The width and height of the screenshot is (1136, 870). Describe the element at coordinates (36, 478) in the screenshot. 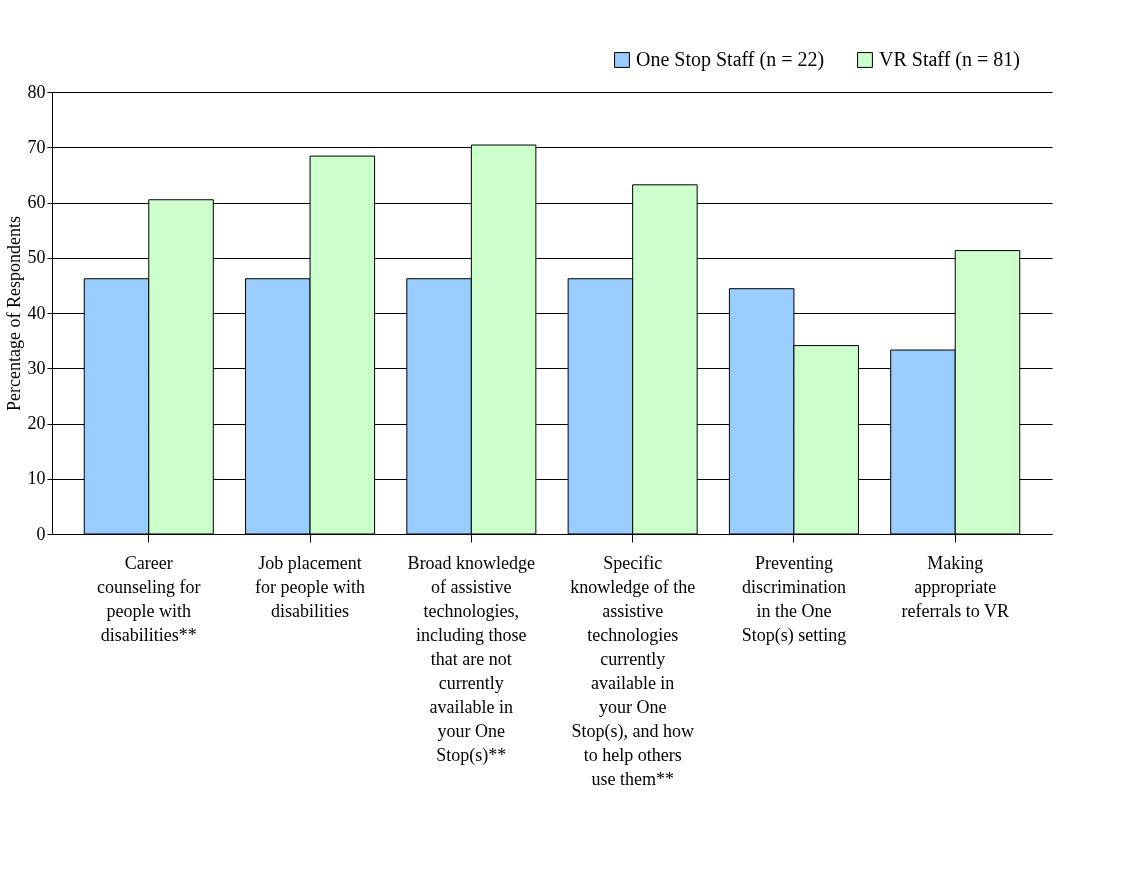

I see `y-tick-label: 10` at that location.